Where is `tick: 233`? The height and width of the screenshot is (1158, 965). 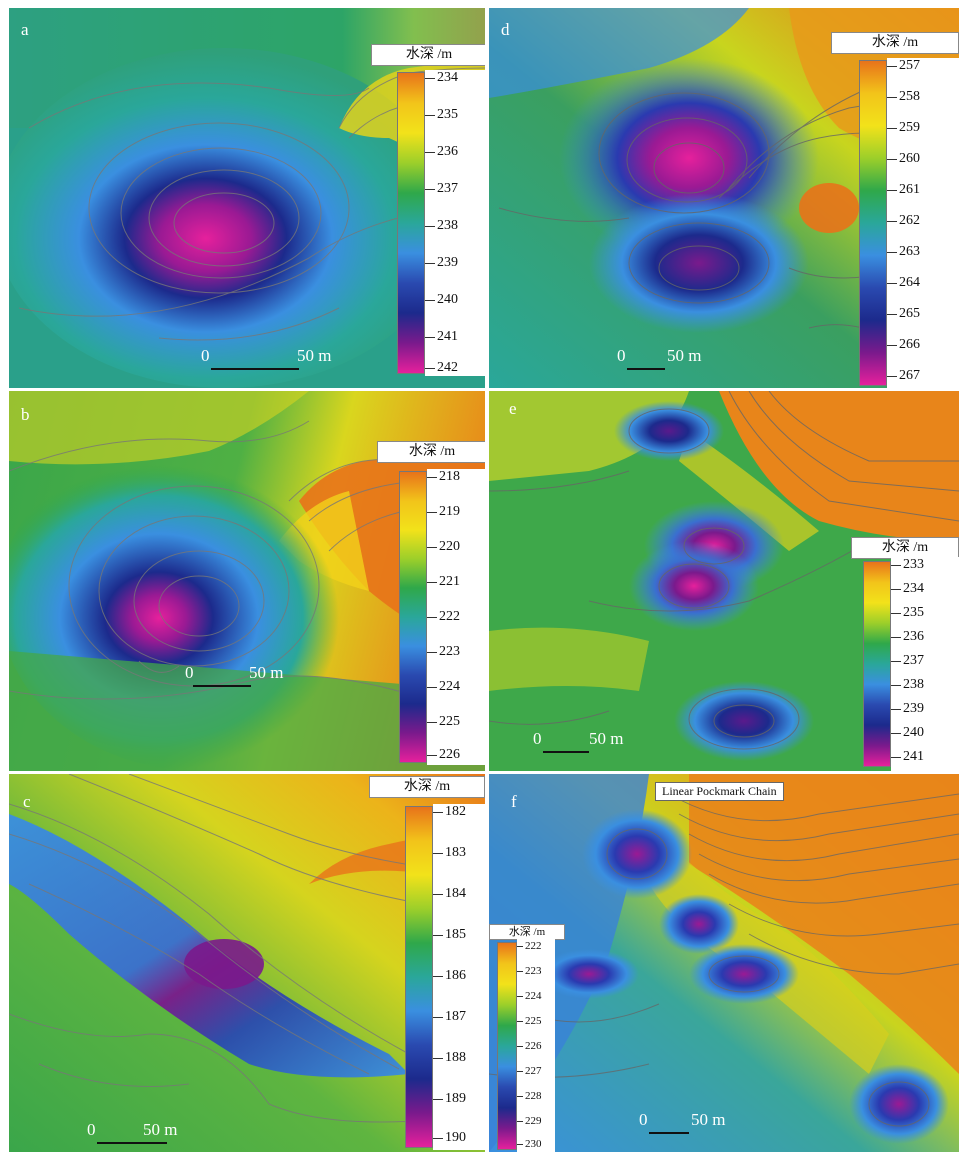 tick: 233 is located at coordinates (925, 565).